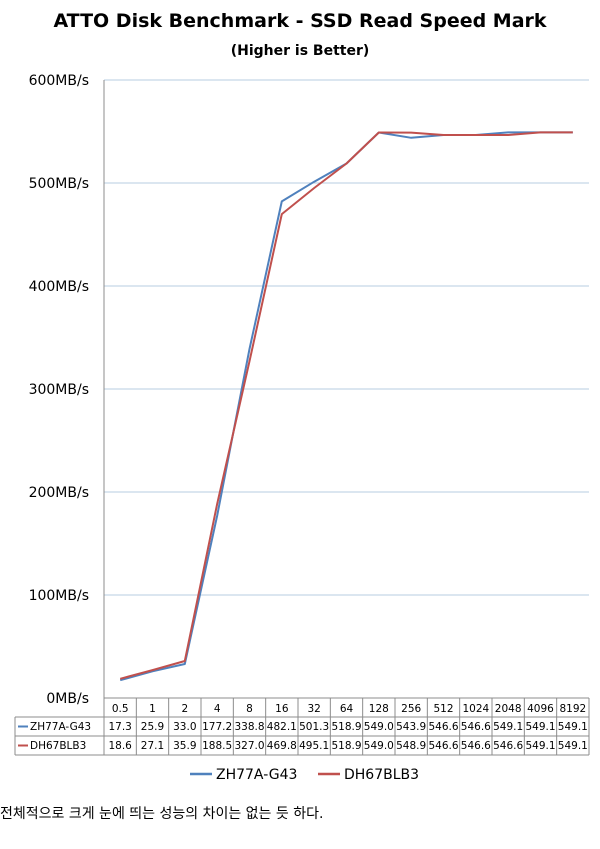 This screenshot has width=600, height=849. Describe the element at coordinates (162, 814) in the screenshot. I see `caption-text: 전체적으로 크게 눈에 띄는 성능의 차이는 없는 듯 하다.` at that location.